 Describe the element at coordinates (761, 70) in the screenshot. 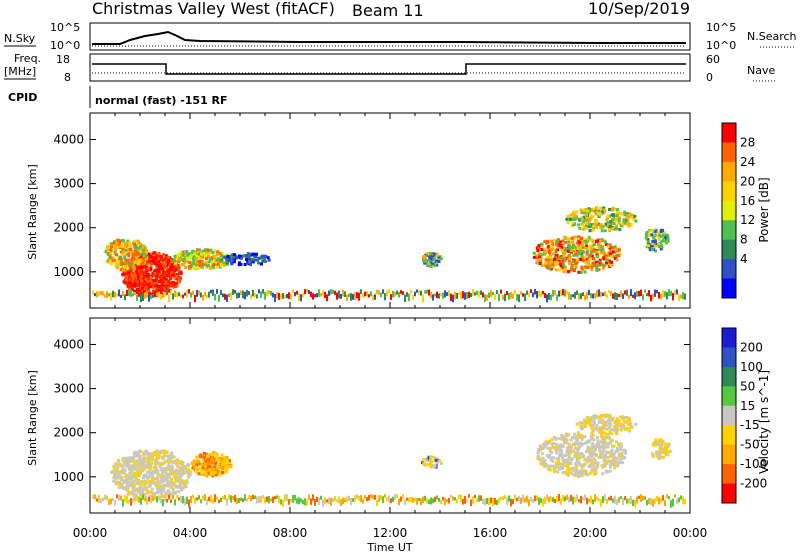

I see `nave-label: Nave` at that location.